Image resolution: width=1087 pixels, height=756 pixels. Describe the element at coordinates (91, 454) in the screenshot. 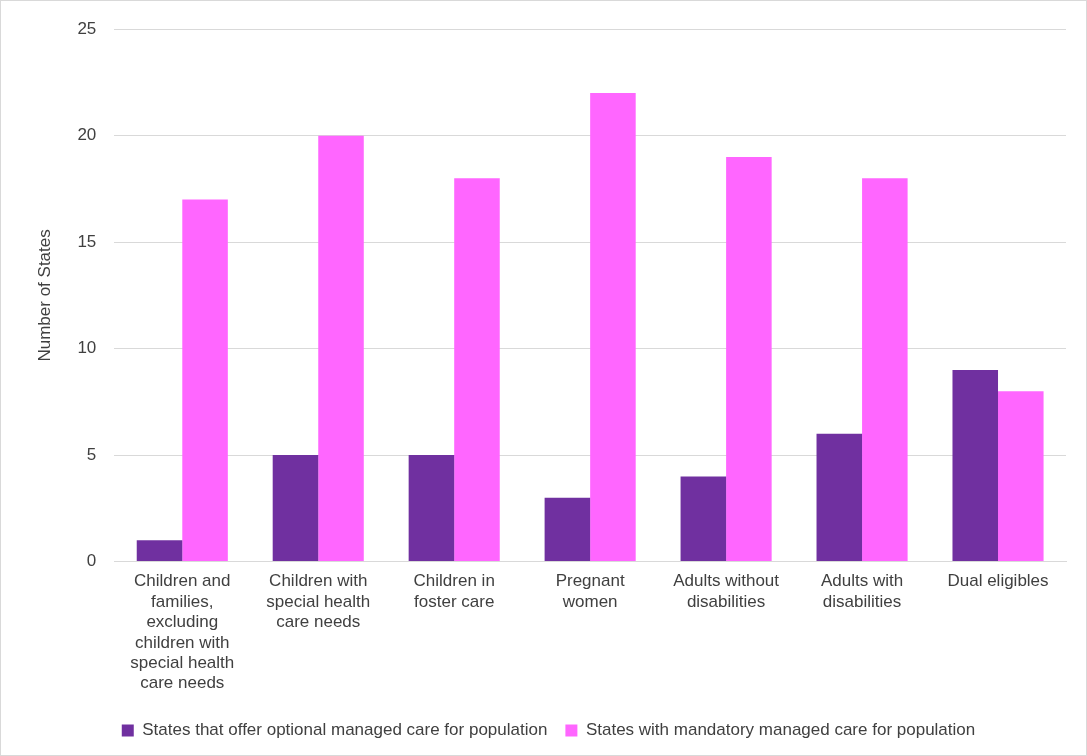

I see `y-tick-label: 5` at that location.